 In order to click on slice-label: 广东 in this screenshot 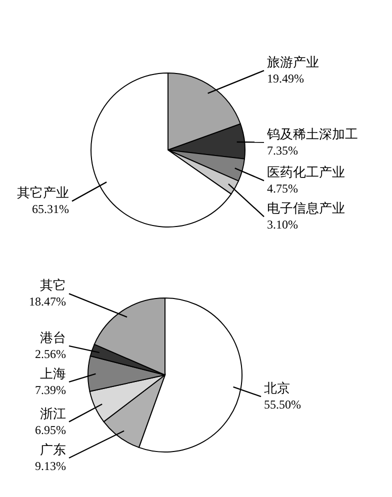, I will do `click(53, 449)`.